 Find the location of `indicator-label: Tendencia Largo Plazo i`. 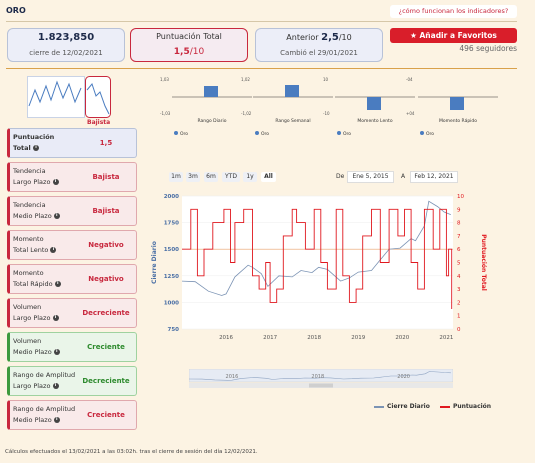

indicator-label: Tendencia Largo Plazo i is located at coordinates (45, 177).